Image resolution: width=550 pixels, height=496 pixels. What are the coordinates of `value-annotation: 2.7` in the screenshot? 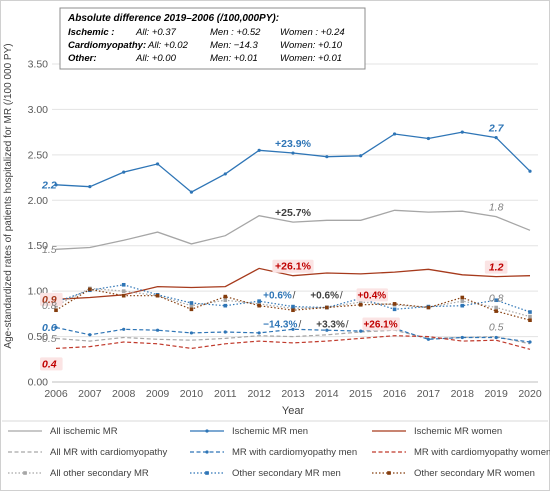 It's located at (496, 129).